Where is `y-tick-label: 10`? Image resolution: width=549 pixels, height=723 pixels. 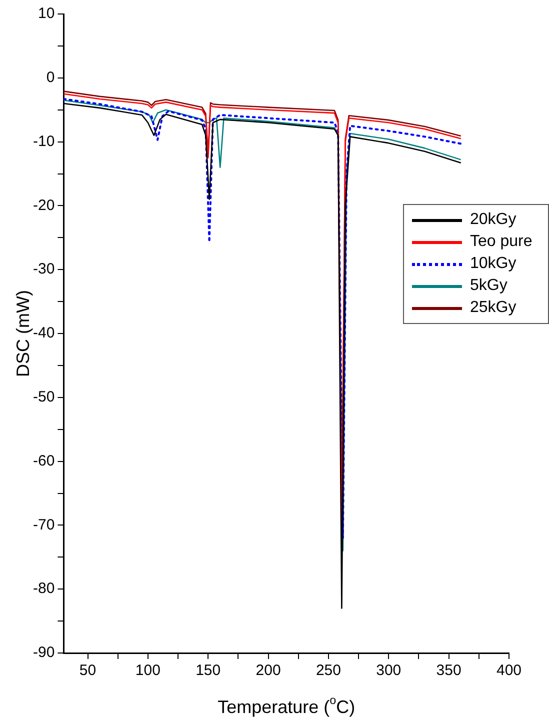 y-tick-label: 10 is located at coordinates (46, 13).